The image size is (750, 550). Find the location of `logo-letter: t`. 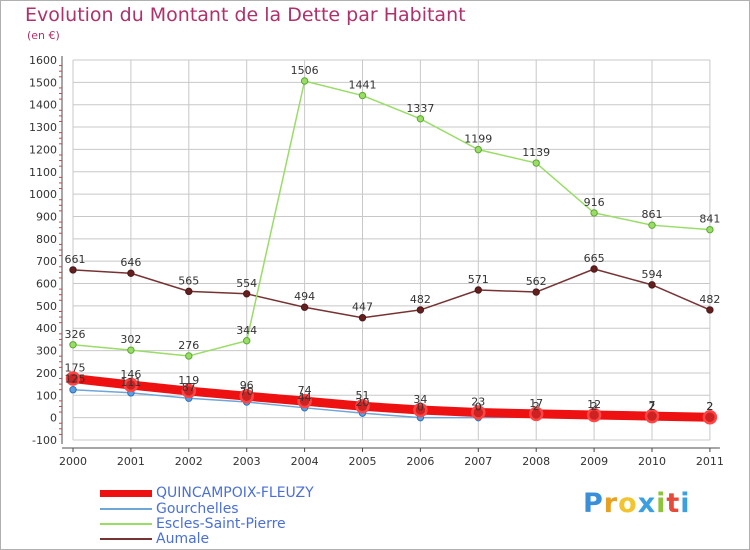

logo-letter: t is located at coordinates (673, 503).